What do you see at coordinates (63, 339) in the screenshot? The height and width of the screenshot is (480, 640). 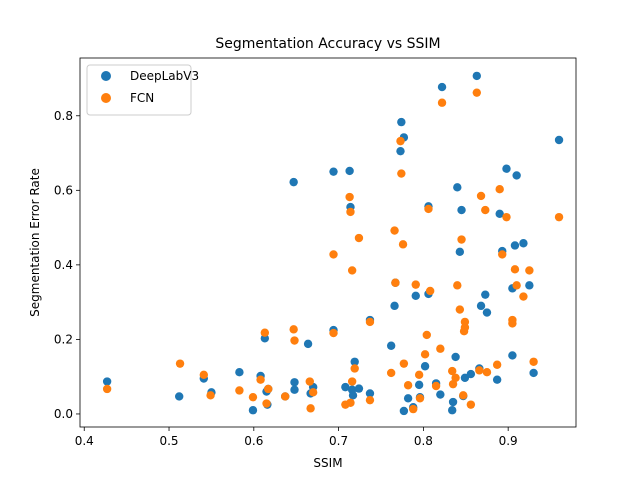 I see `y-tick-label-1: 0.2` at bounding box center [63, 339].